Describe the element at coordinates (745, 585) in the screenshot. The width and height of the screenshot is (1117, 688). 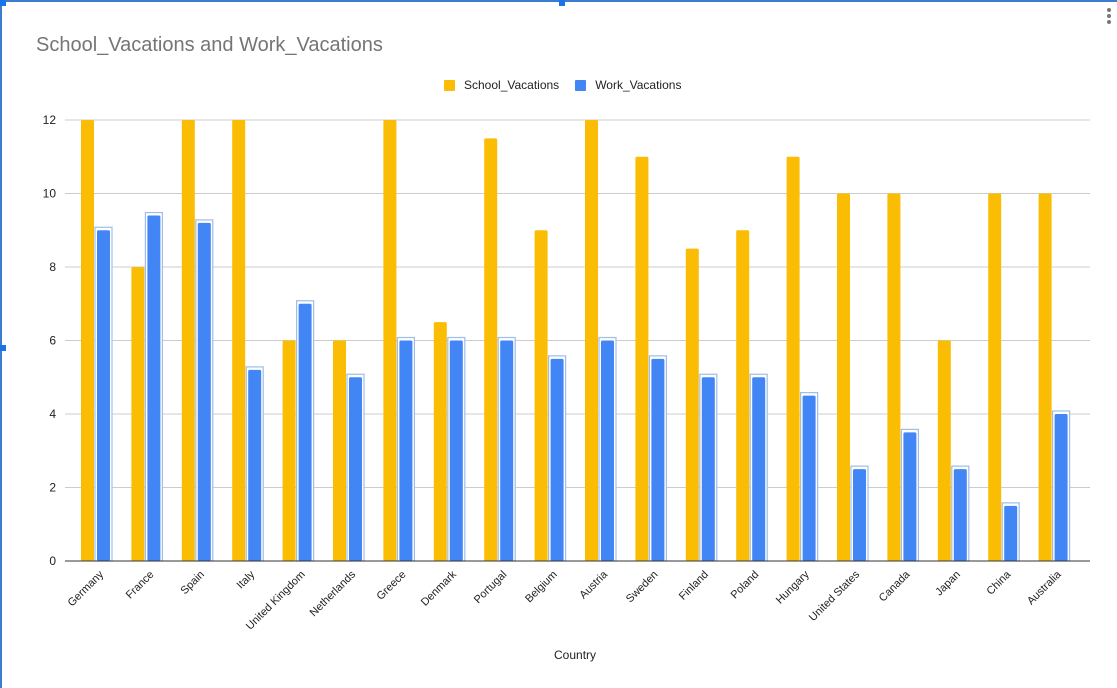
I see `x-tick-label: Poland` at that location.